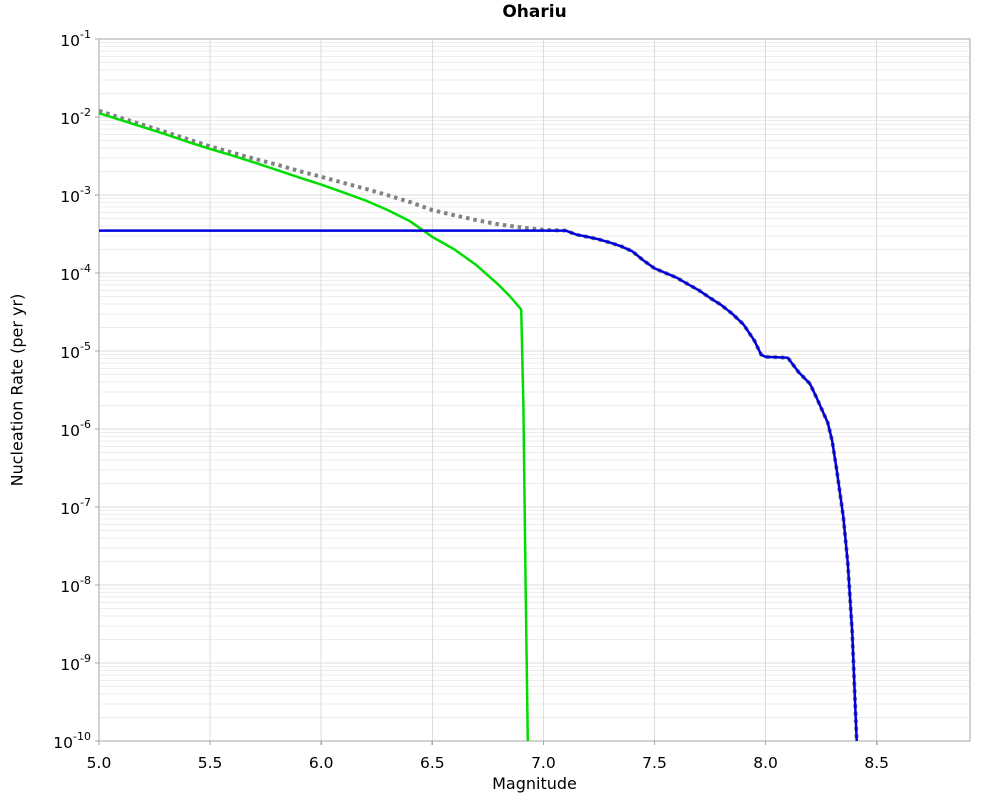  I want to click on svg-text: 10⁻⁶, so click(75, 429).